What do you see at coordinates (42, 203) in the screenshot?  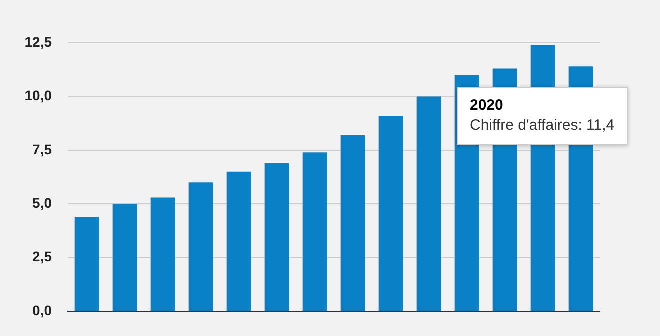 I see `y-tick-label: 5,0` at bounding box center [42, 203].